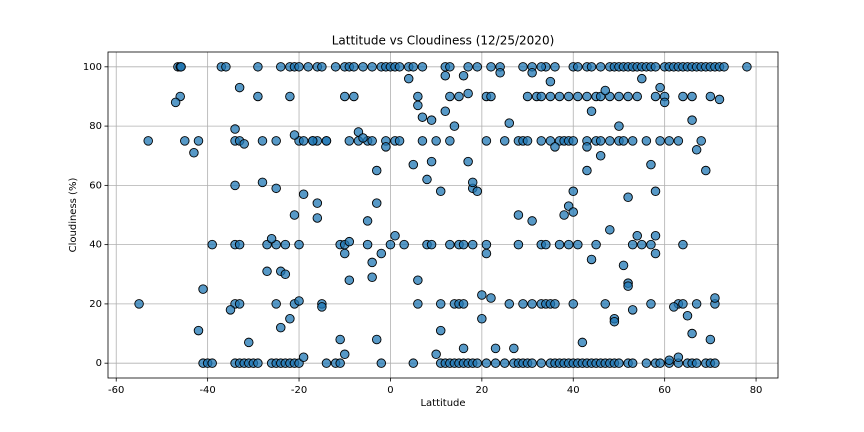 Image resolution: width=864 pixels, height=432 pixels. I want to click on y-tick-label: 80, so click(95, 126).